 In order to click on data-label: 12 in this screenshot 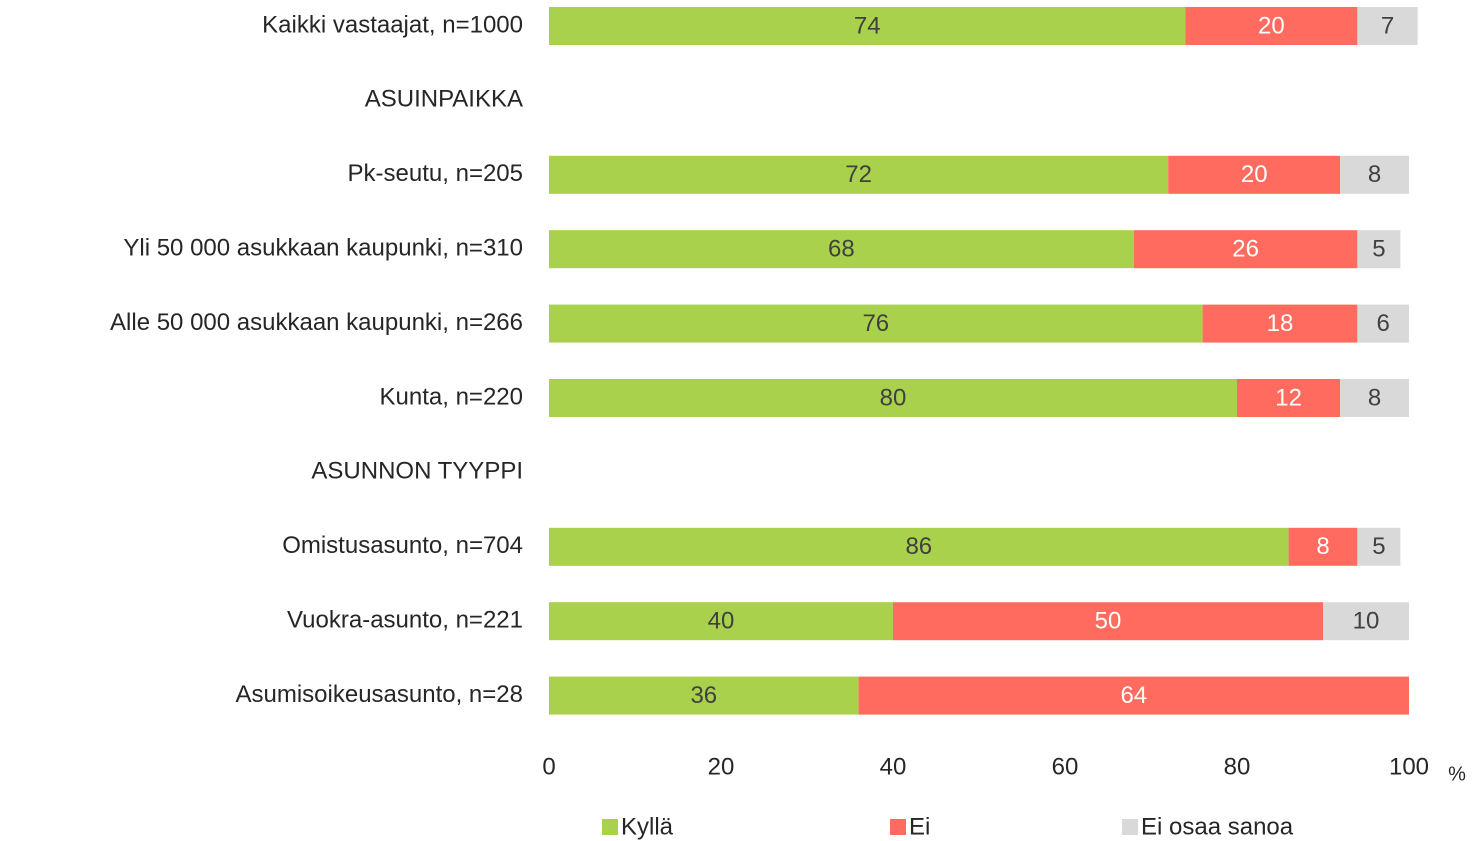, I will do `click(1288, 397)`.